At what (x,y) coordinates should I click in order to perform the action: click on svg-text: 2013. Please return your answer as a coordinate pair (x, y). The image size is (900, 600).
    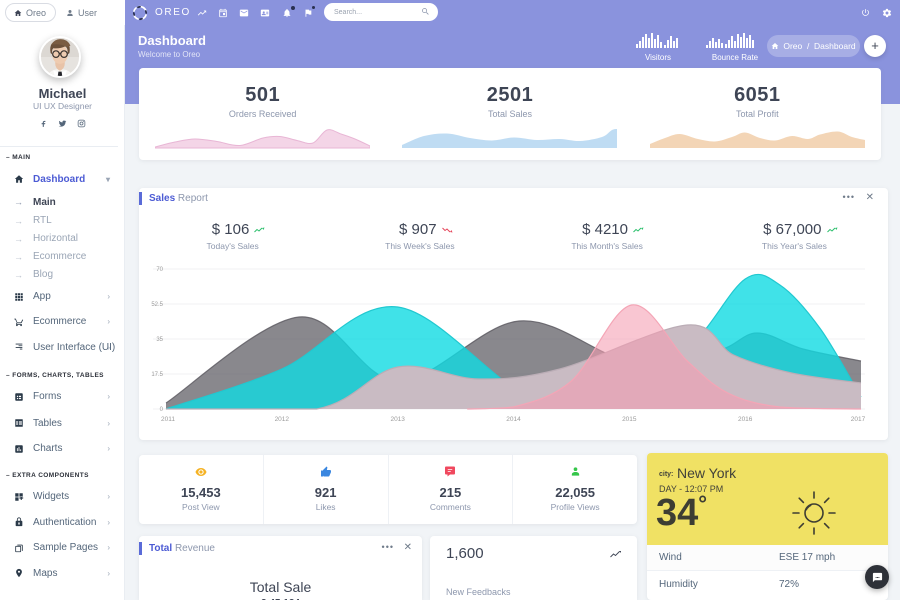
    Looking at the image, I should click on (397, 419).